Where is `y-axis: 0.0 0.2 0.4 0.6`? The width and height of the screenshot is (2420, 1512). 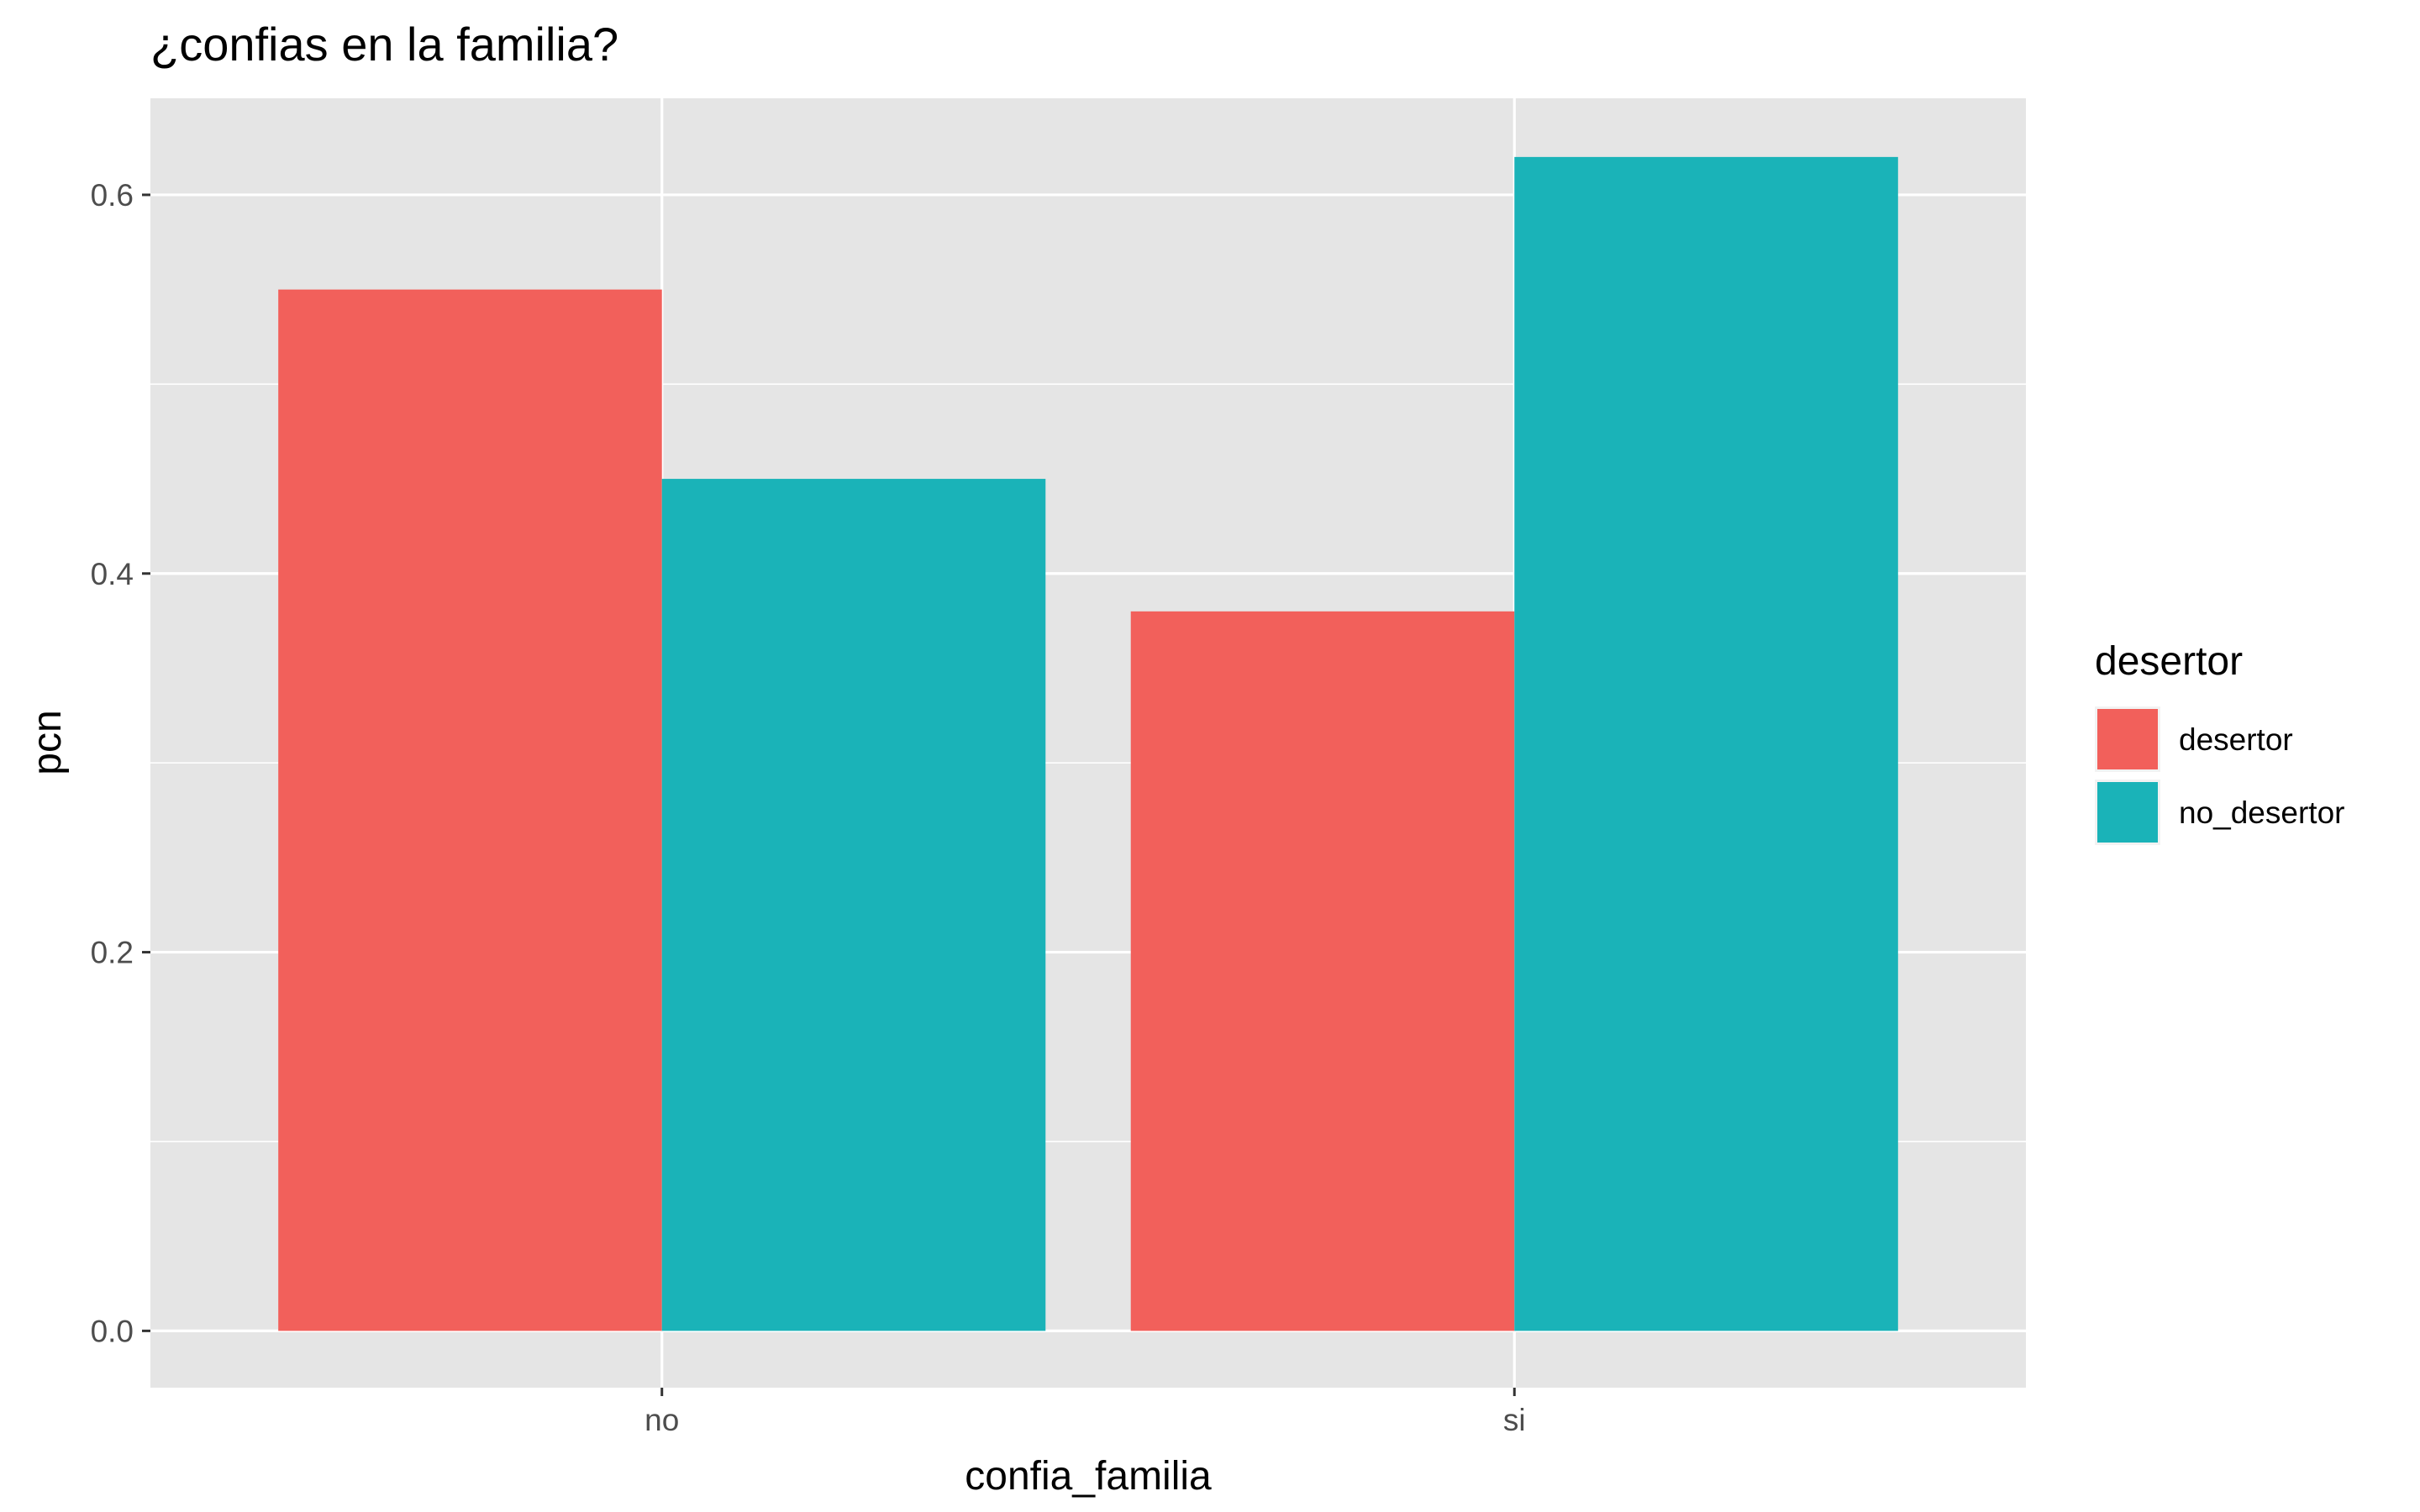 y-axis: 0.0 0.2 0.4 0.6 is located at coordinates (120, 763).